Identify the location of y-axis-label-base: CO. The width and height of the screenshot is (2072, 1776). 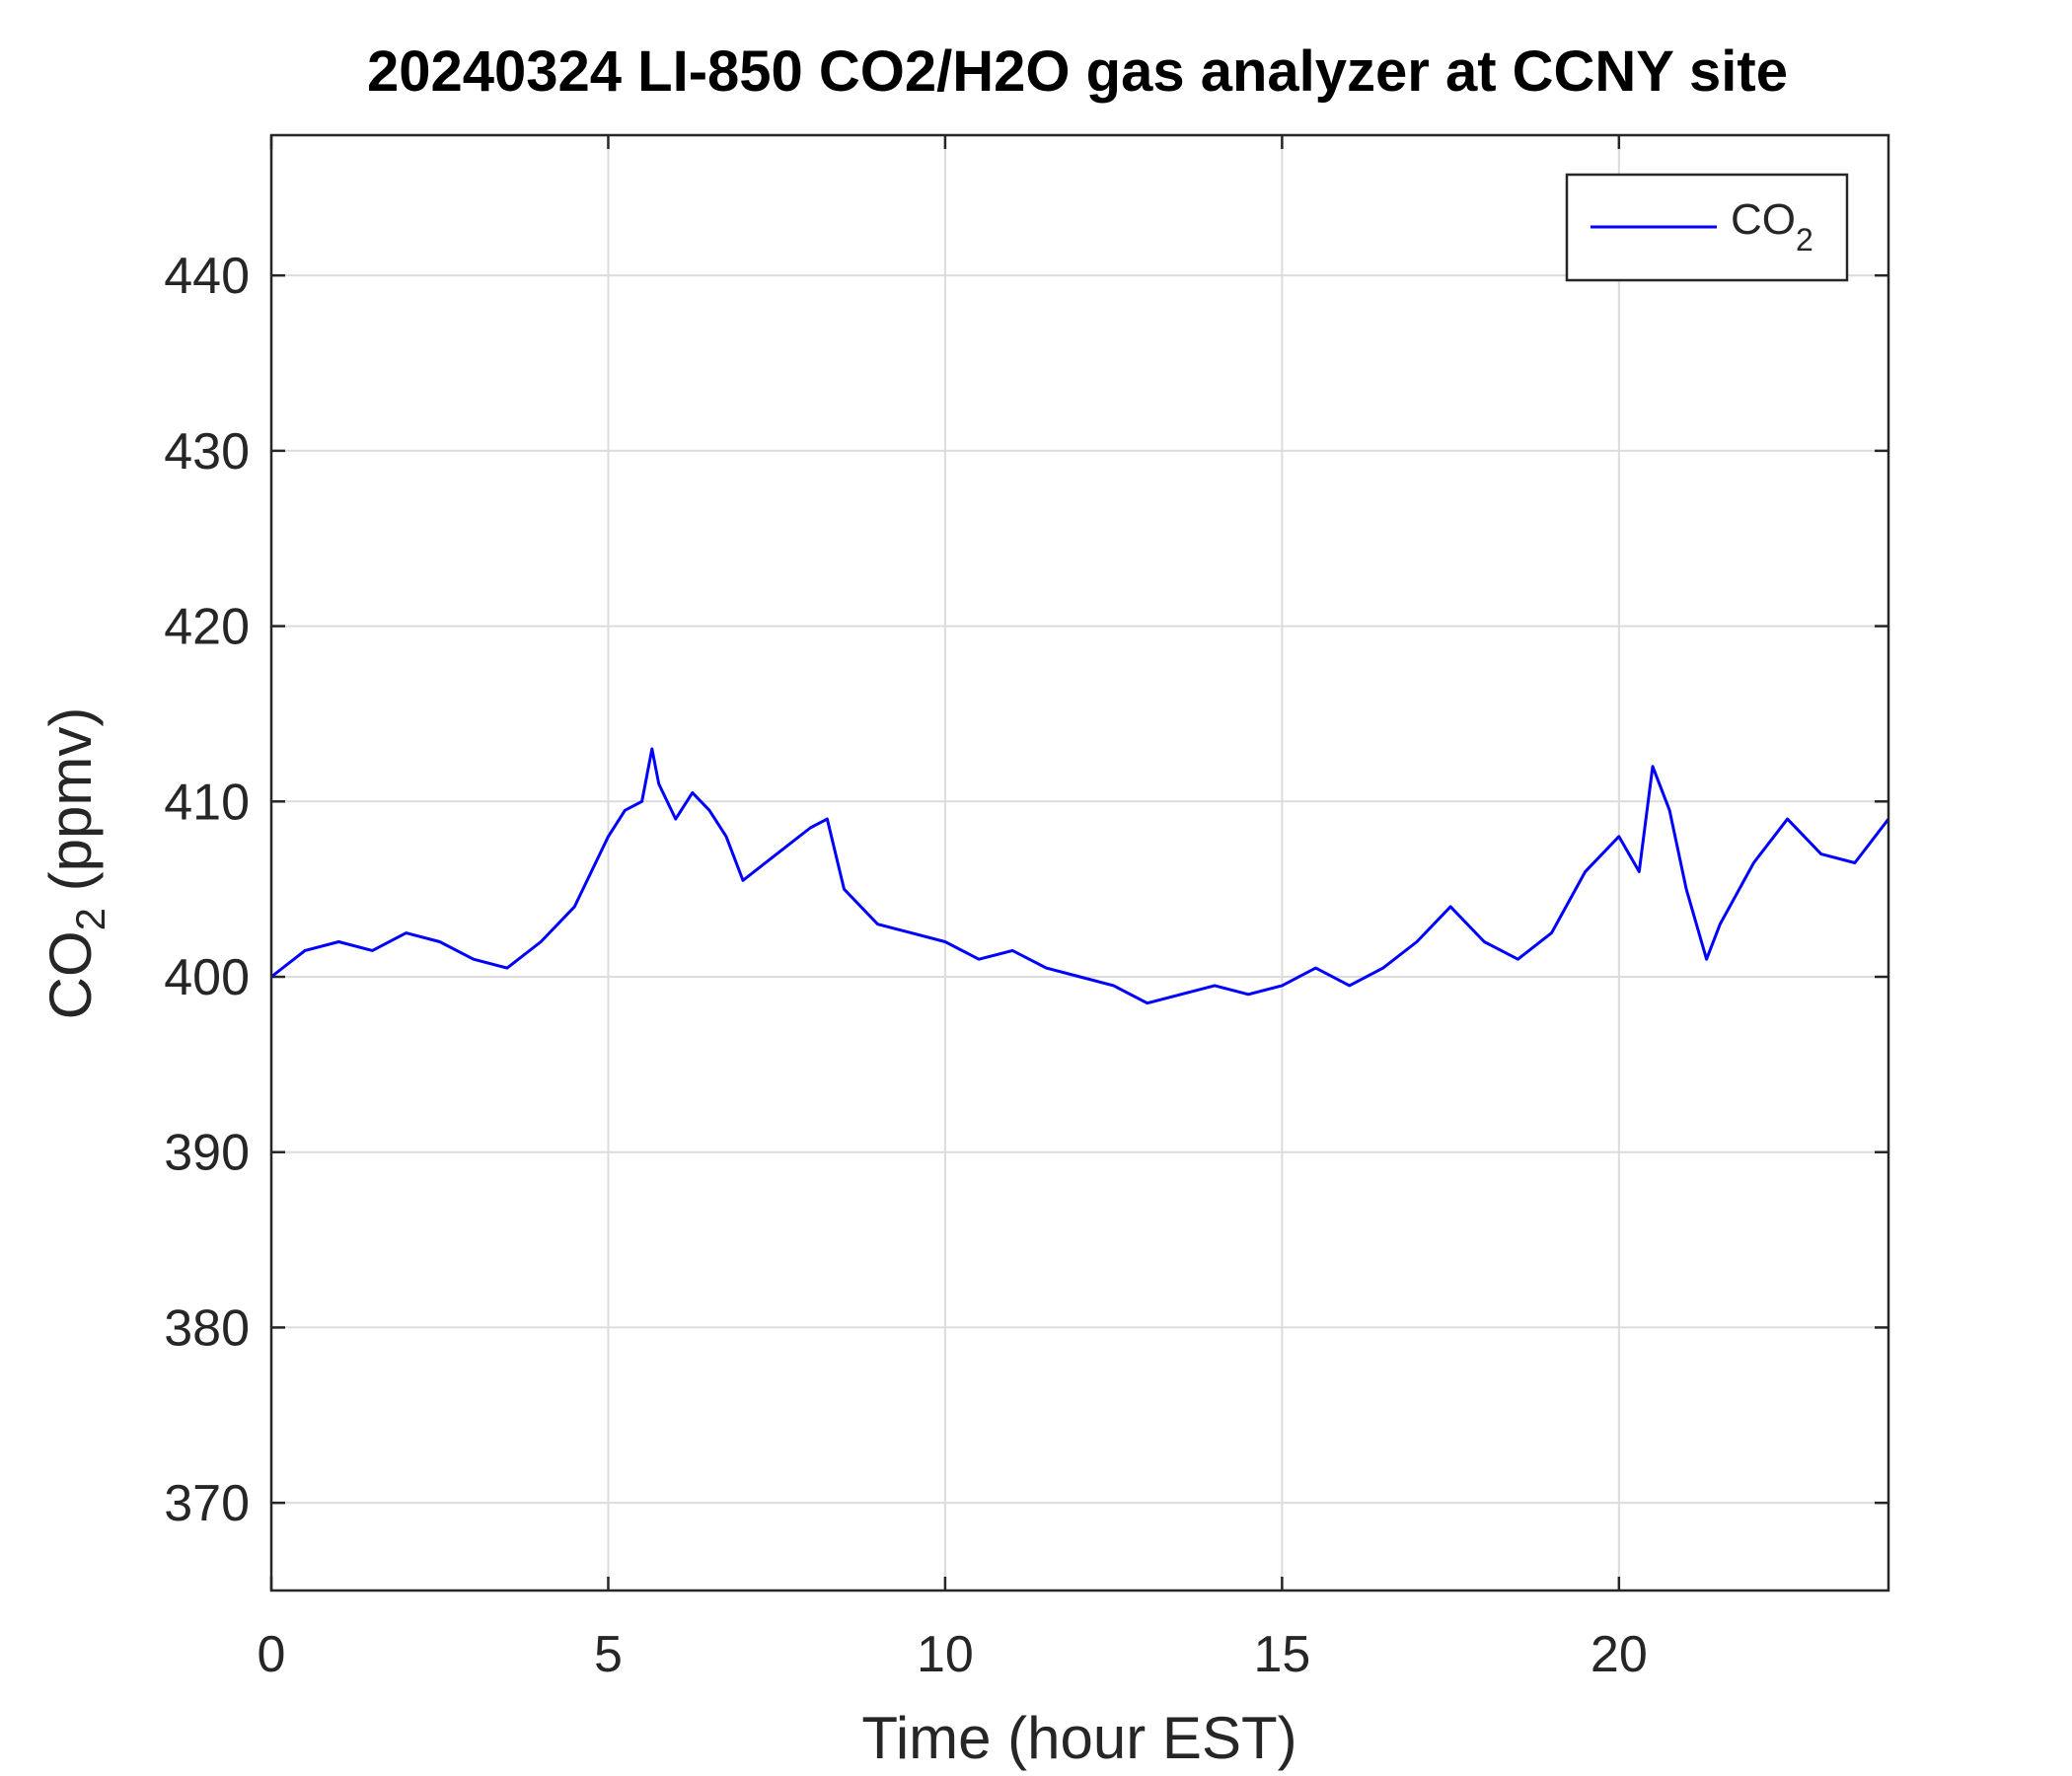
(71, 975).